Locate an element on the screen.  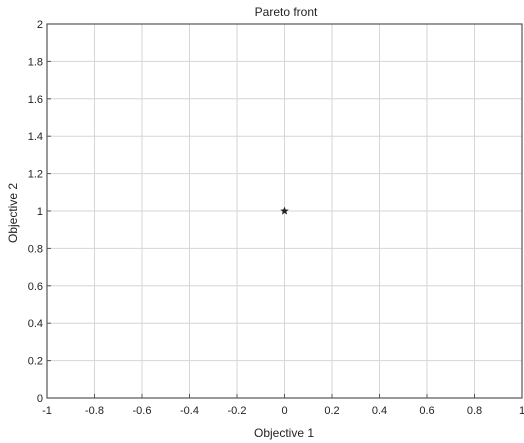
y-tick-label: 1.6 is located at coordinates (35, 100).